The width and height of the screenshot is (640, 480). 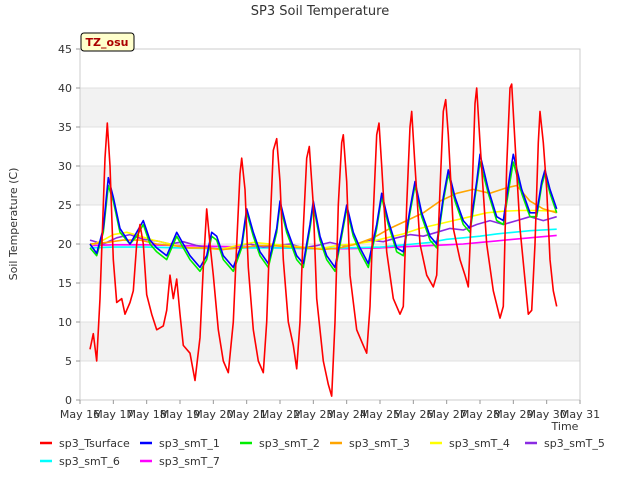 I want to click on y-tick-label: 25, so click(x=65, y=205).